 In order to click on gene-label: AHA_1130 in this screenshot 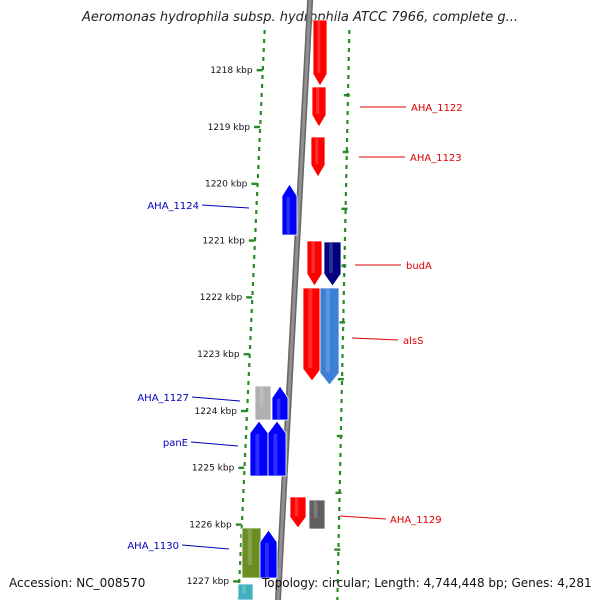, I will do `click(153, 546)`.